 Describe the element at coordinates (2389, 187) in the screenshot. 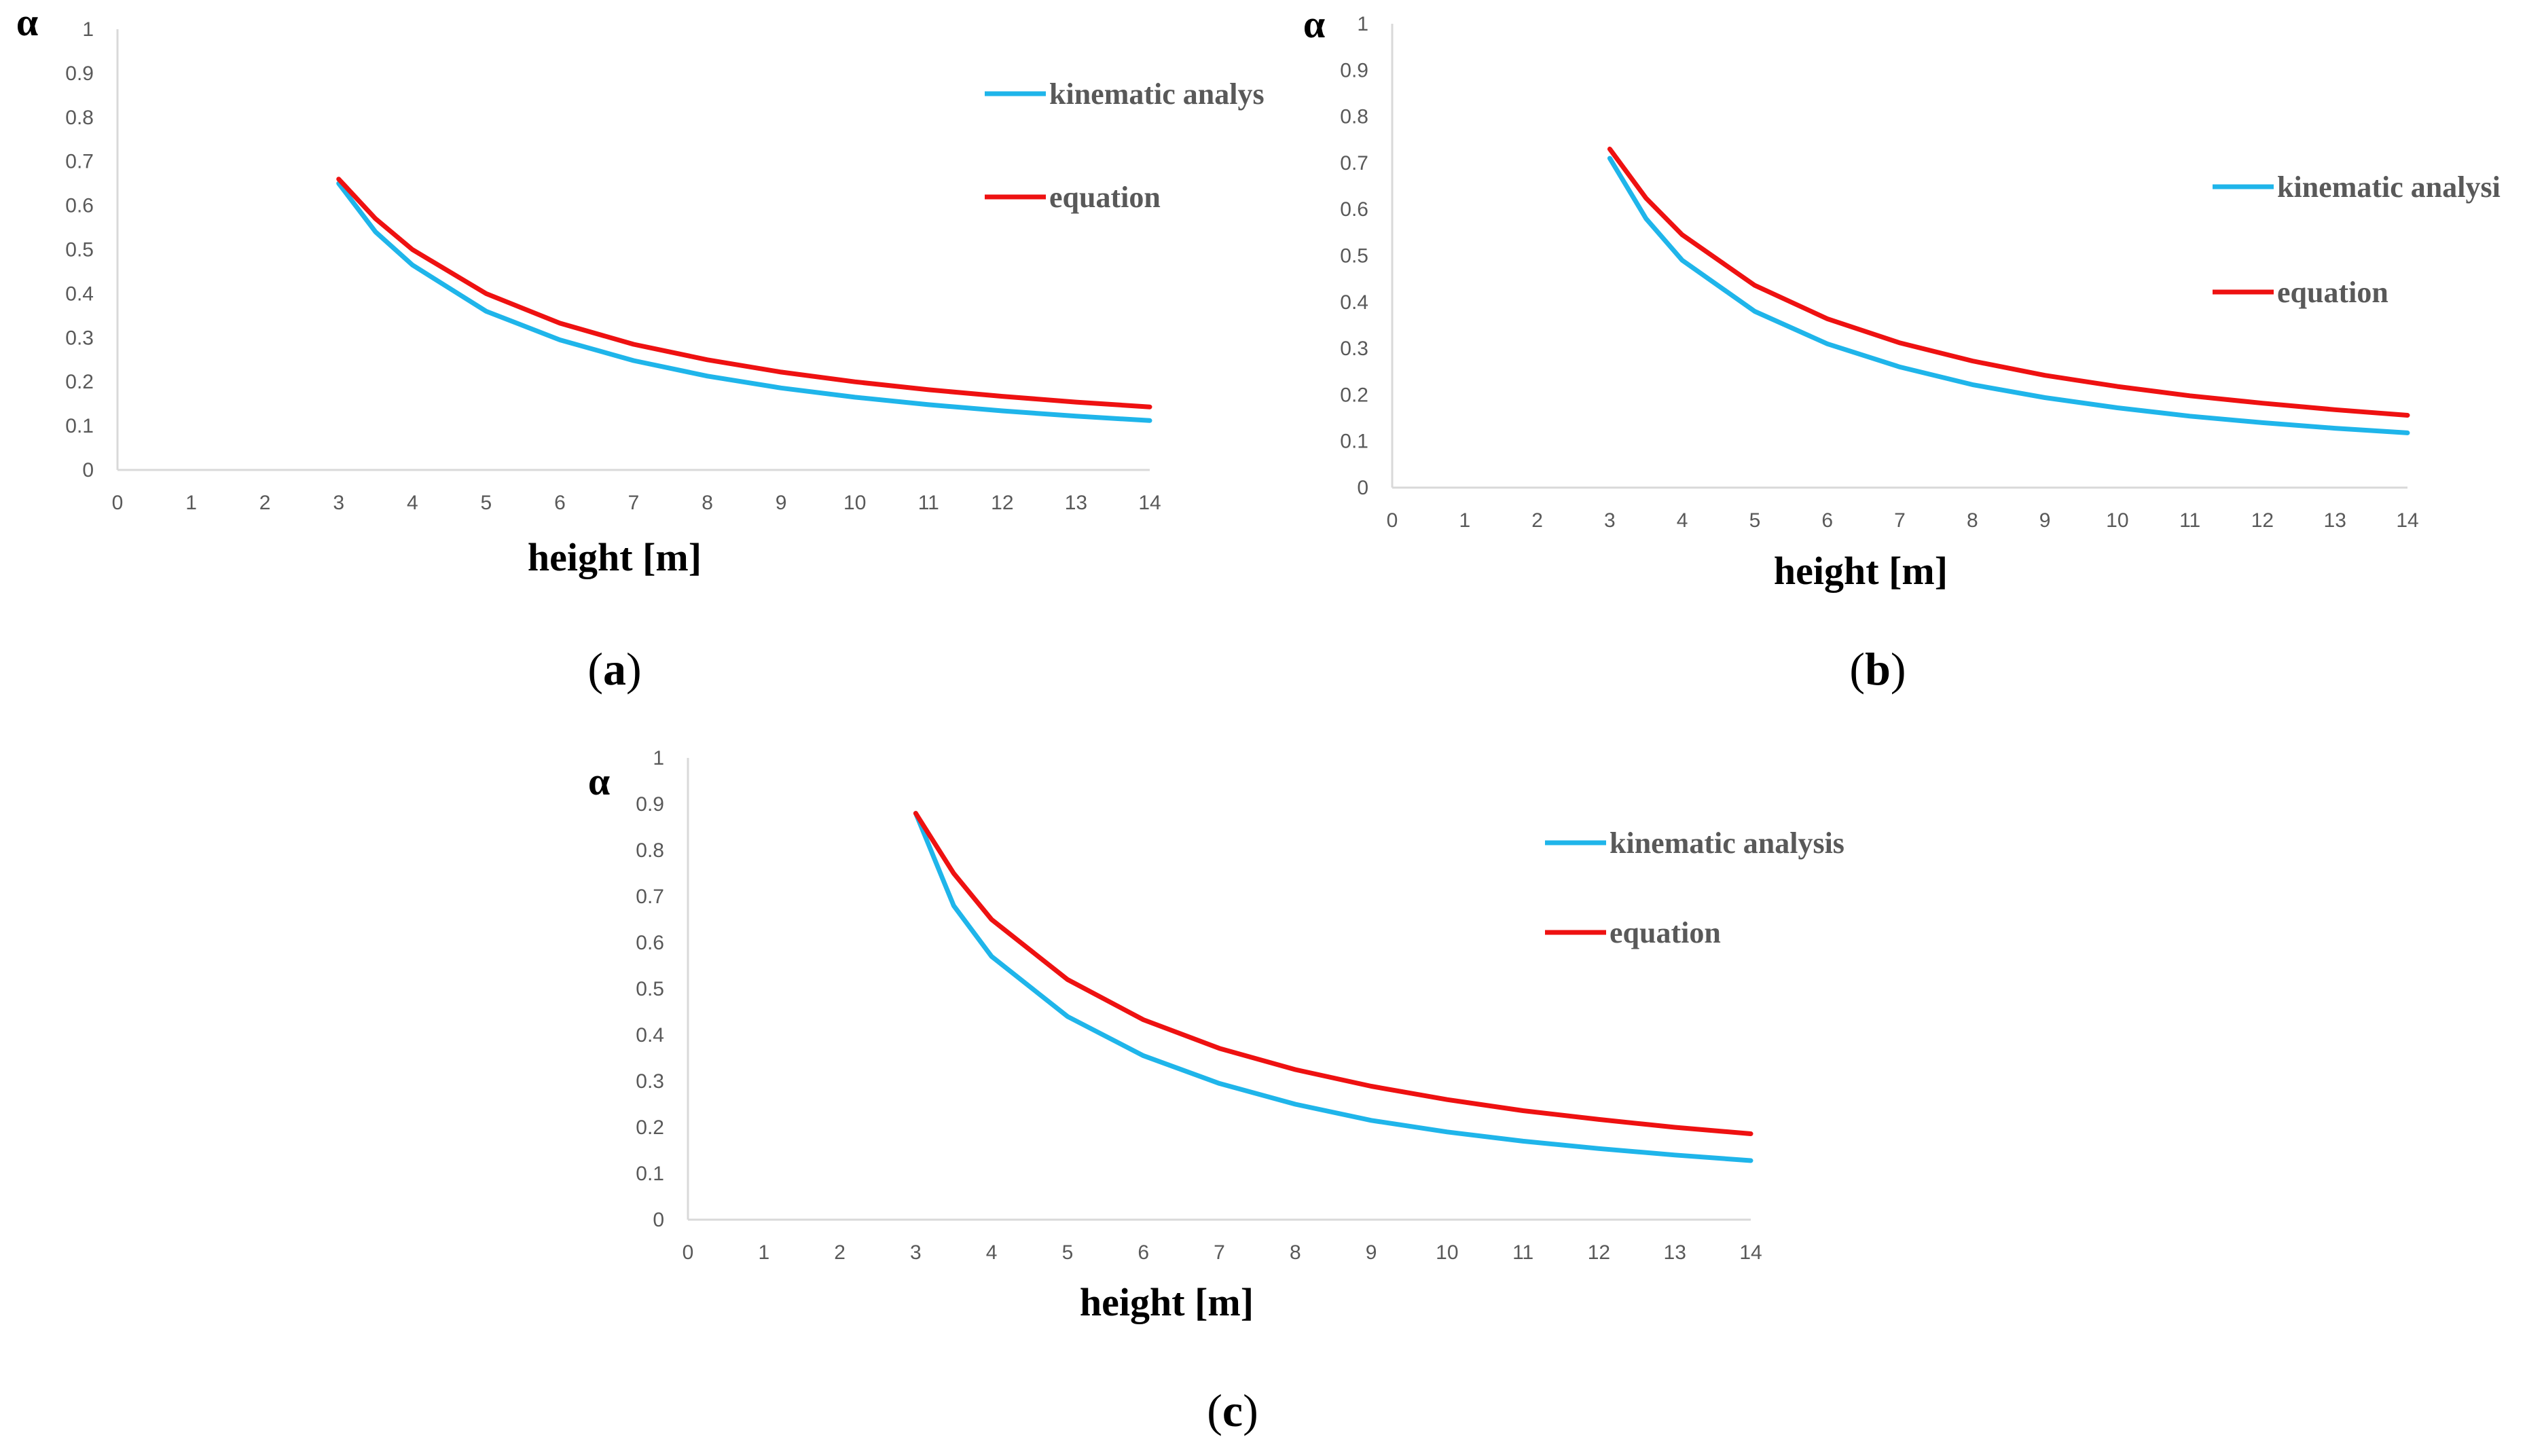

I see `legend-label-kinematic: kinematic analysi` at that location.